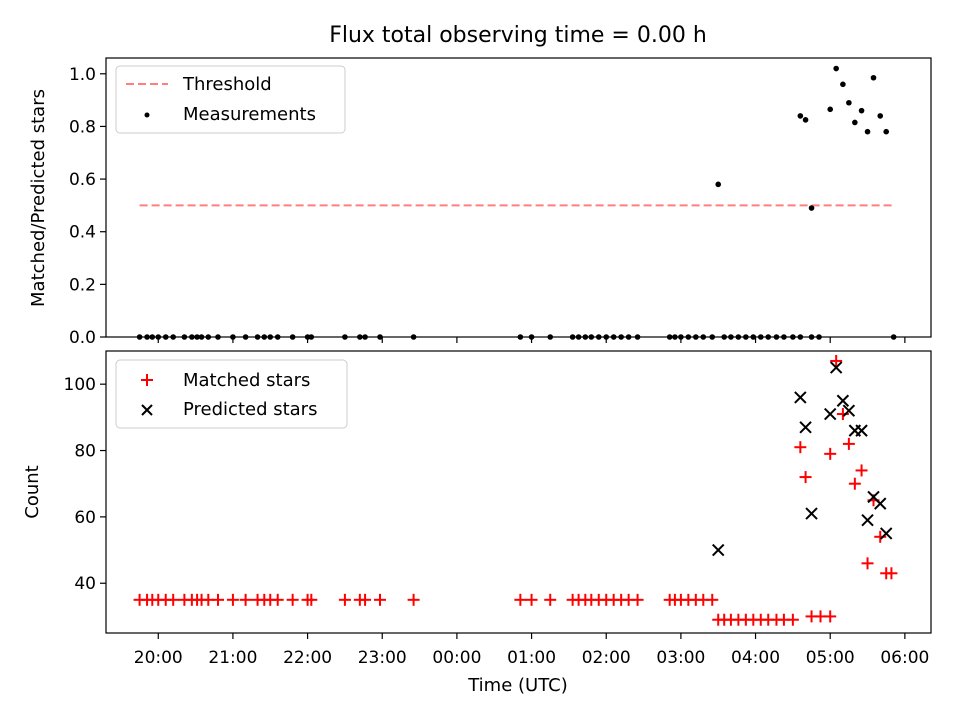 The width and height of the screenshot is (960, 720). I want to click on bottom-xtick-label: 00:00, so click(456, 658).